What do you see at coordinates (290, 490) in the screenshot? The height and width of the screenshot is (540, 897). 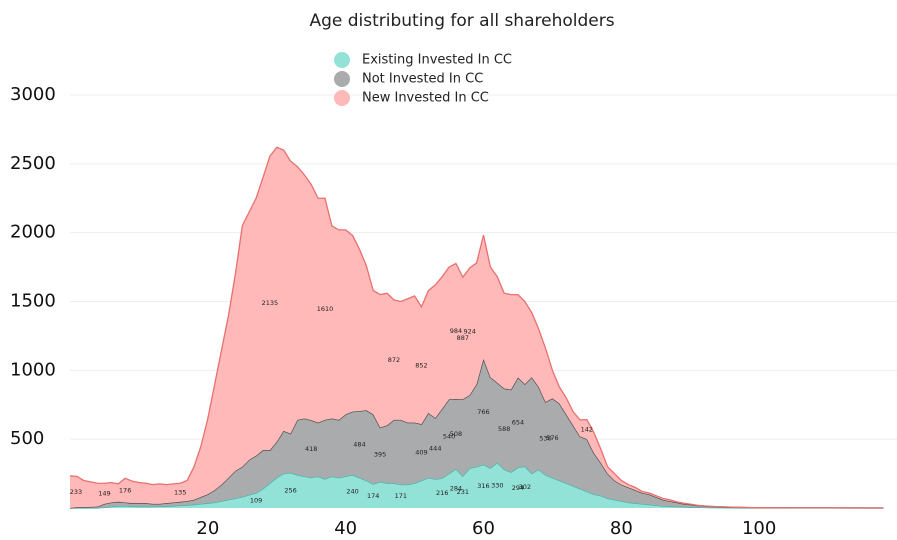 I see `value-label: 256` at bounding box center [290, 490].